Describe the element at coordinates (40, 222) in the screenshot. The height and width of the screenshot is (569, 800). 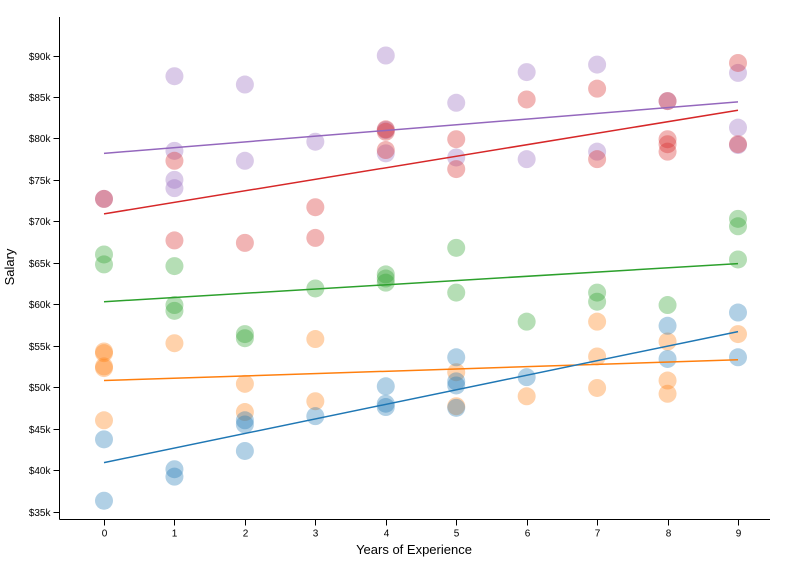
I see `y-tick-label: $70k` at that location.